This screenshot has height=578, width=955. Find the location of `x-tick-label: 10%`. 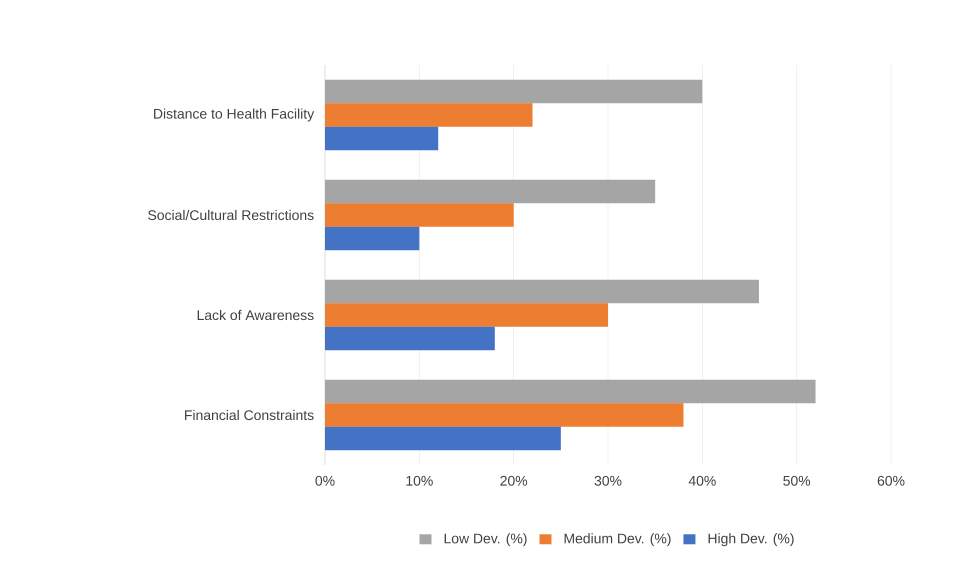

x-tick-label: 10% is located at coordinates (419, 481).